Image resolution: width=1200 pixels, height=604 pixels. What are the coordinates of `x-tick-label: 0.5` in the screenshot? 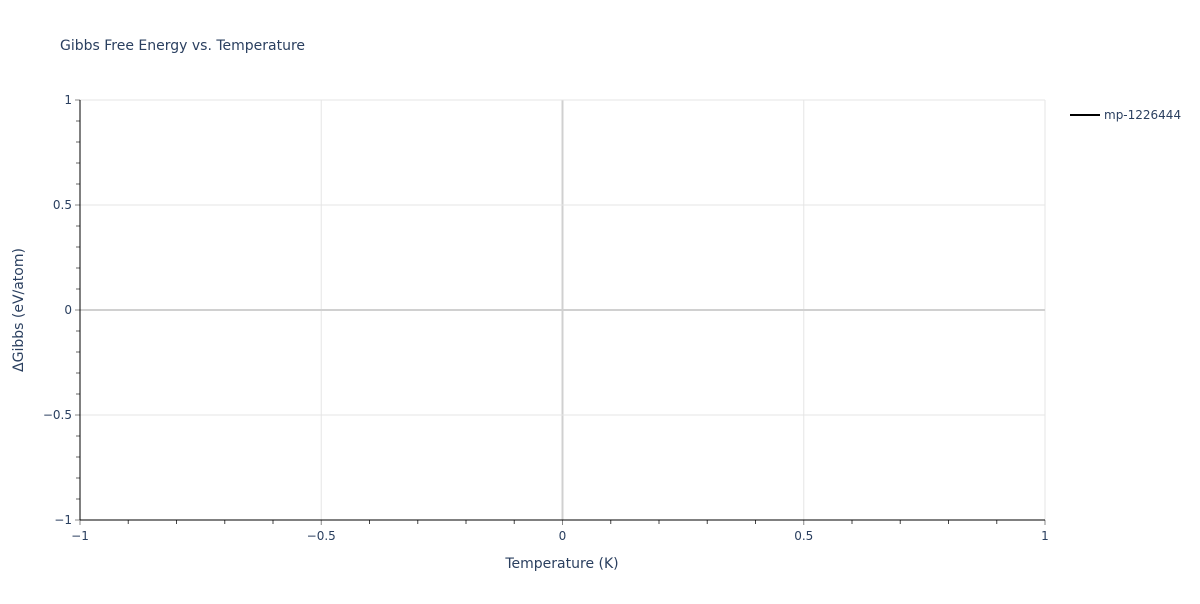 It's located at (803, 536).